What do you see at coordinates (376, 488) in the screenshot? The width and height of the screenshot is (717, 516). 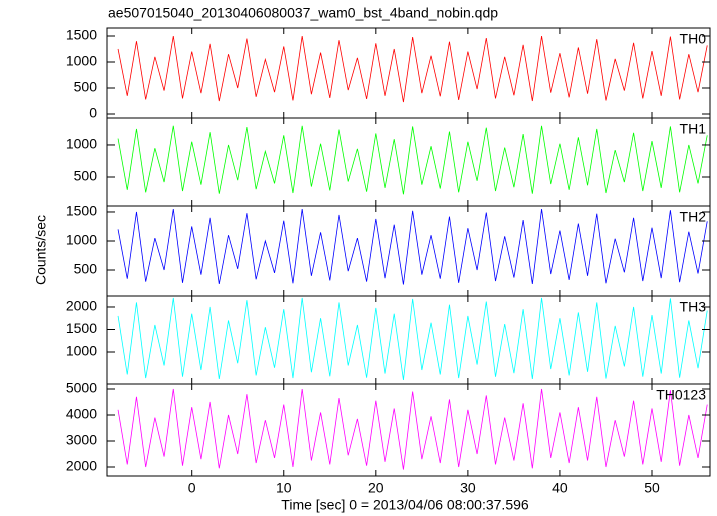 I see `x-tick-label: 20` at bounding box center [376, 488].